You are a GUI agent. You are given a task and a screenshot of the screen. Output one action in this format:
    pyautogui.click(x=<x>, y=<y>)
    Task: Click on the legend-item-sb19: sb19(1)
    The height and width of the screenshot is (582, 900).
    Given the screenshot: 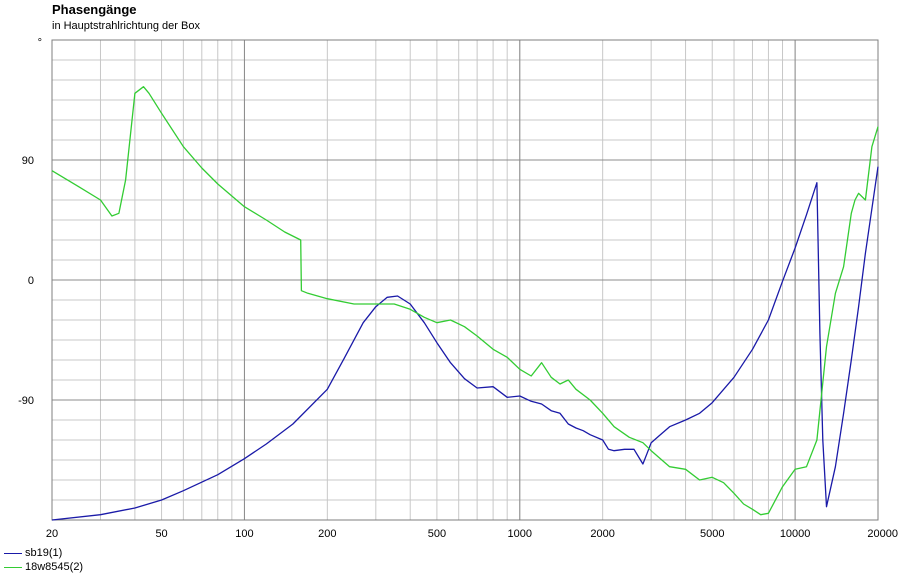 What is the action you would take?
    pyautogui.click(x=43, y=553)
    